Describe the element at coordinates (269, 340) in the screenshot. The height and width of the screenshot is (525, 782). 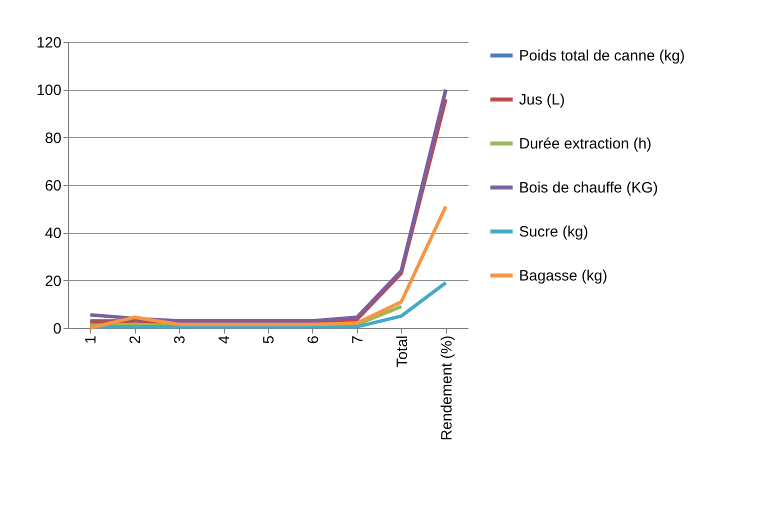
I see `x-tick-label: 5` at that location.